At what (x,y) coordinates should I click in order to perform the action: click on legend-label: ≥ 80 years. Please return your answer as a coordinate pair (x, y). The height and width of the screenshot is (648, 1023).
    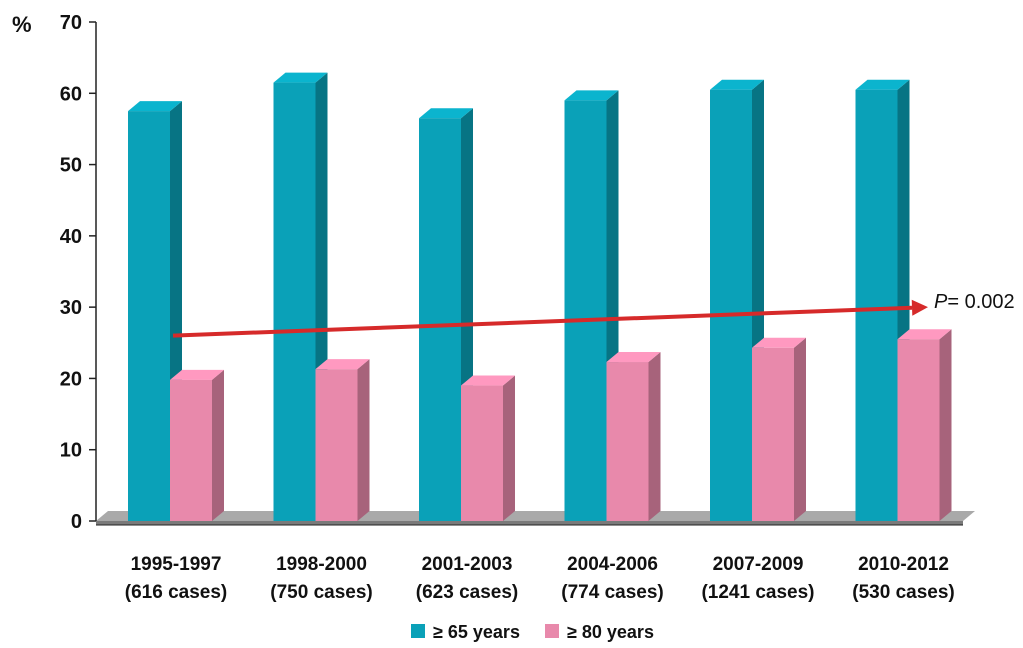
    Looking at the image, I should click on (610, 632).